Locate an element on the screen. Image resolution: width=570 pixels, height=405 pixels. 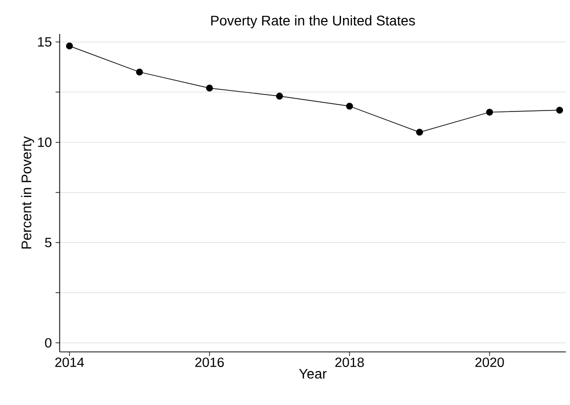
x-tick-label: 2018 is located at coordinates (349, 362).